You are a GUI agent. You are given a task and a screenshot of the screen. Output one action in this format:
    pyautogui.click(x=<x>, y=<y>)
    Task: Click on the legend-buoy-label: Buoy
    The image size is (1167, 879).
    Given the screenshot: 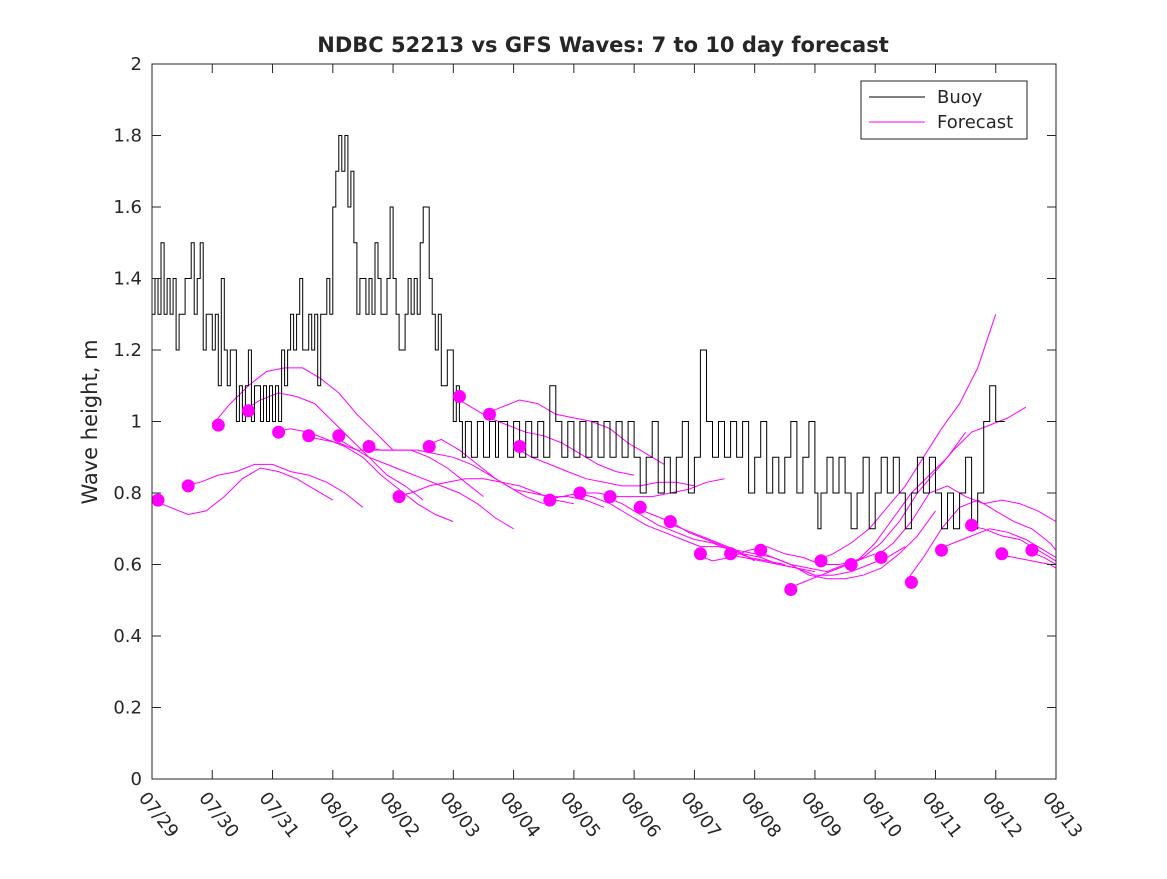 What is the action you would take?
    pyautogui.click(x=960, y=97)
    